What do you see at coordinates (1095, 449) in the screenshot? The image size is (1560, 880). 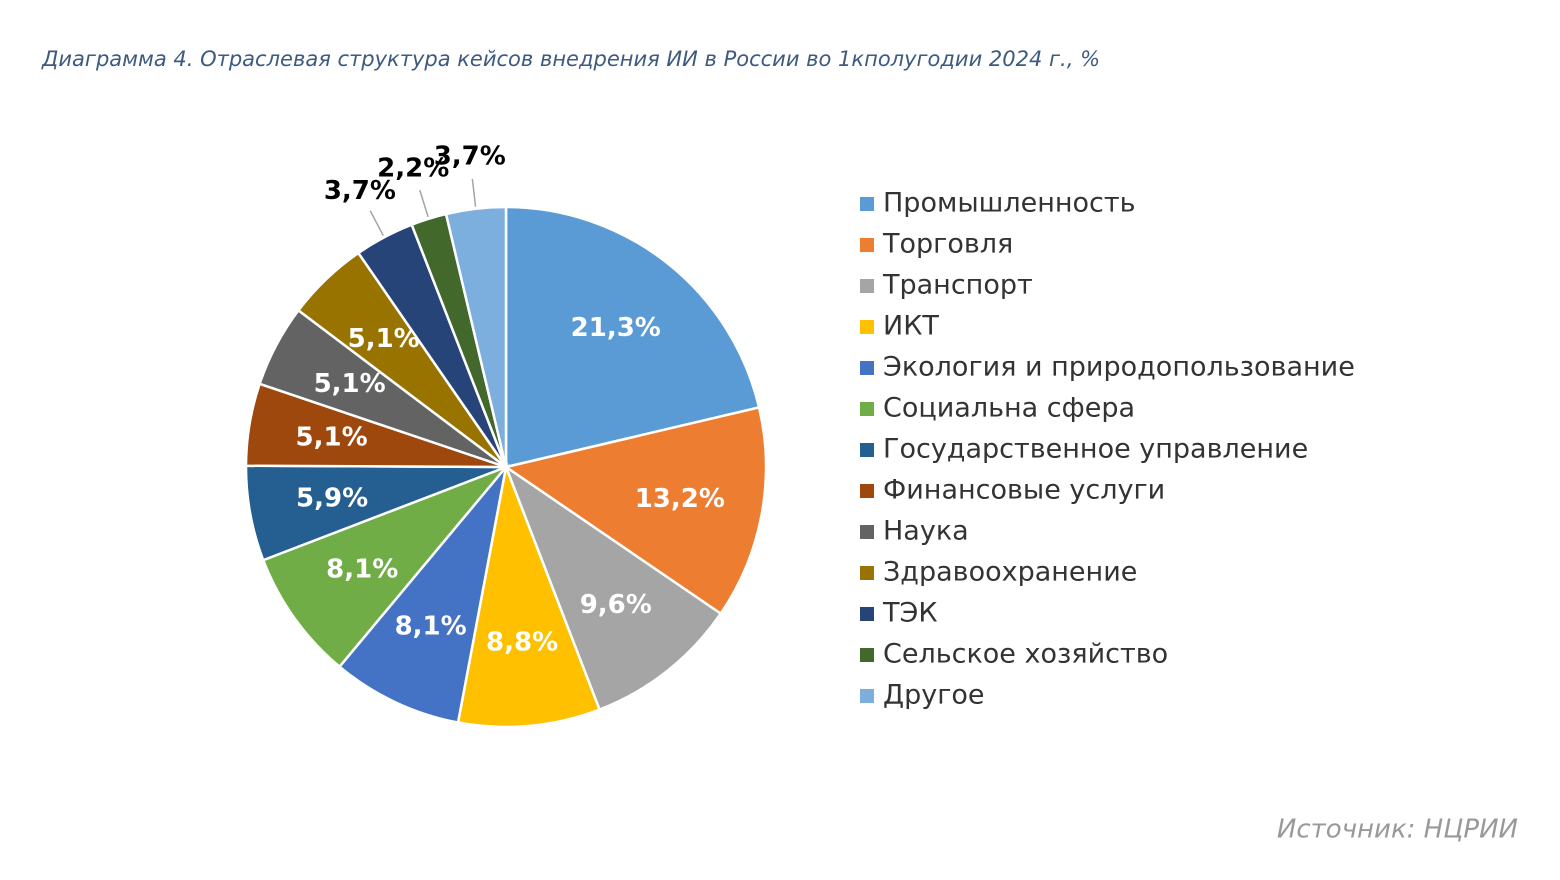 I see `legend-label: Государственное управление` at bounding box center [1095, 449].